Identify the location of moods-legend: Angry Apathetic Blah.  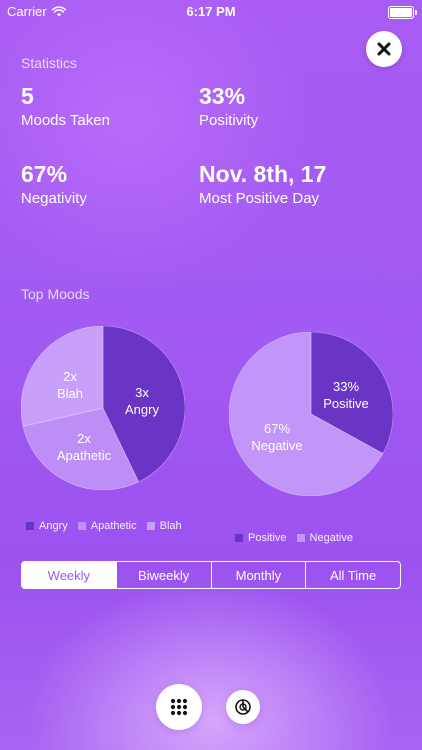
(109, 526).